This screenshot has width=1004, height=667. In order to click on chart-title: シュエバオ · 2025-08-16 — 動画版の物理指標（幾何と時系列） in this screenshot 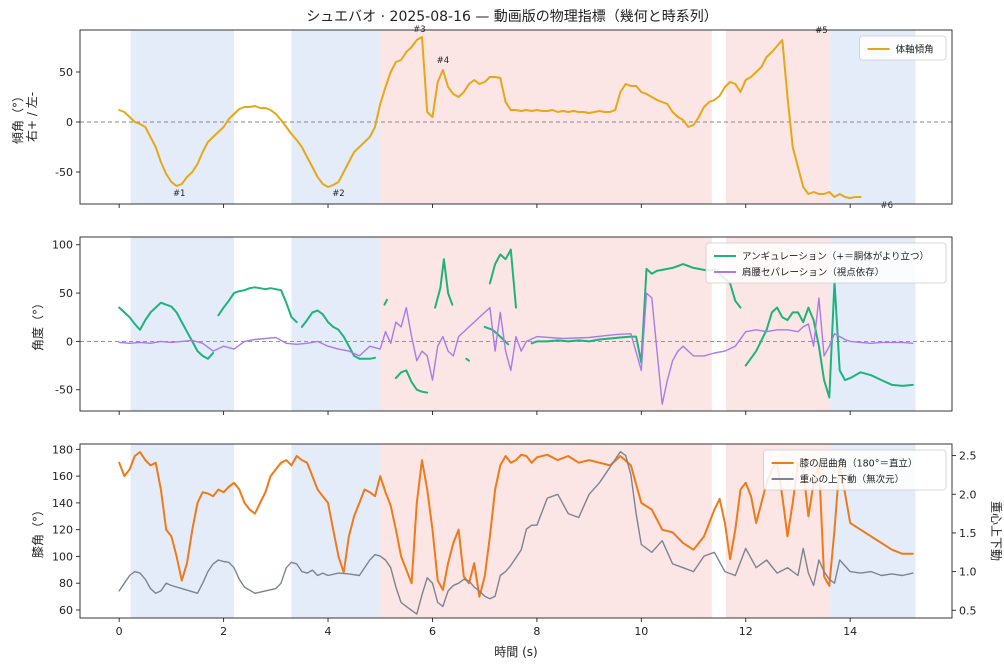, I will do `click(512, 17)`.